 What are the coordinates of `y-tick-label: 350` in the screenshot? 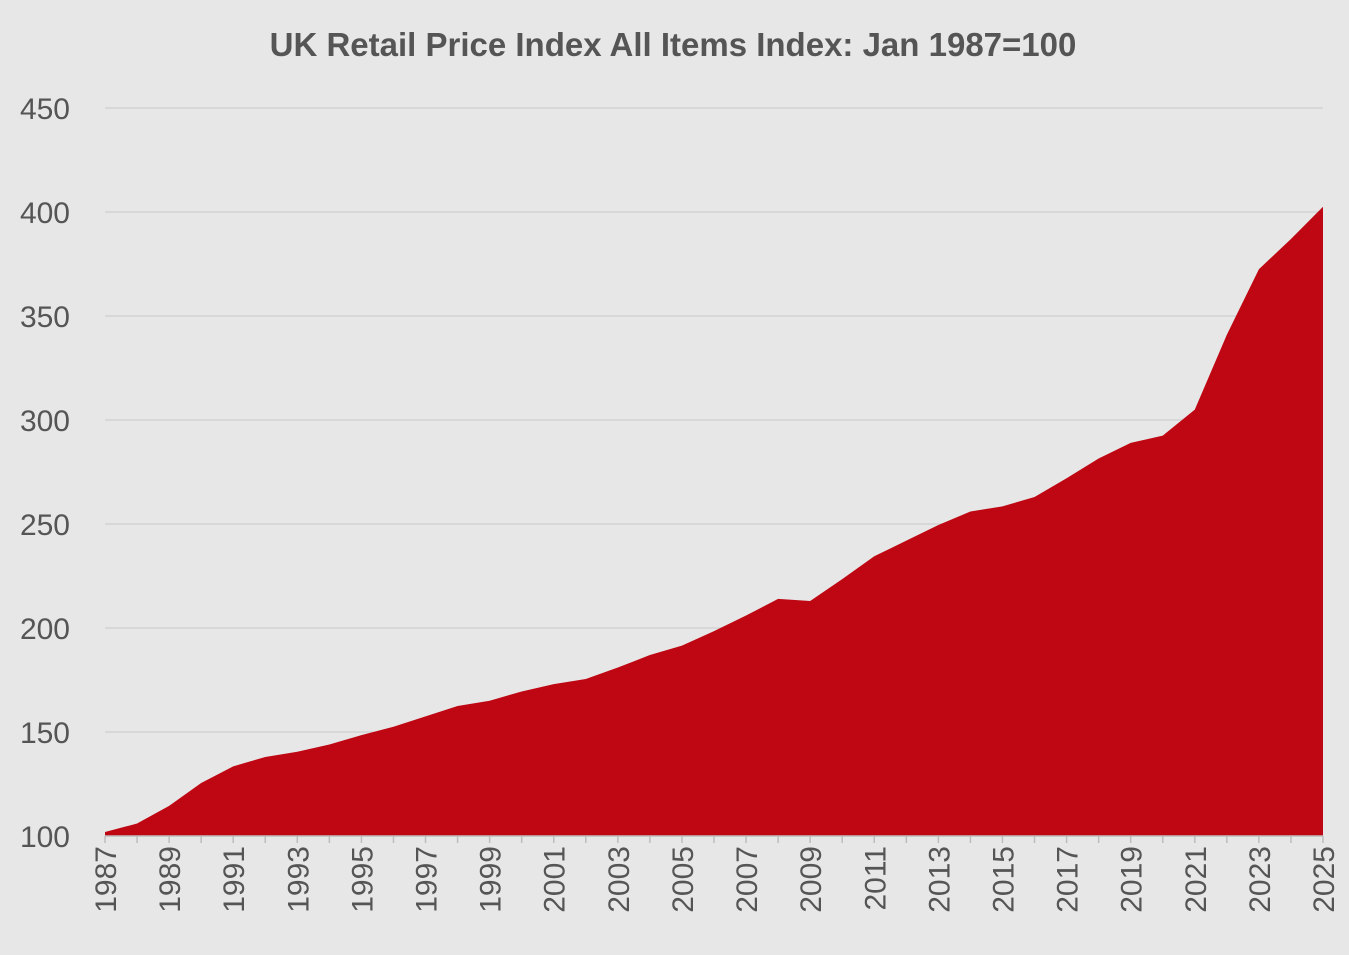 It's located at (45, 317).